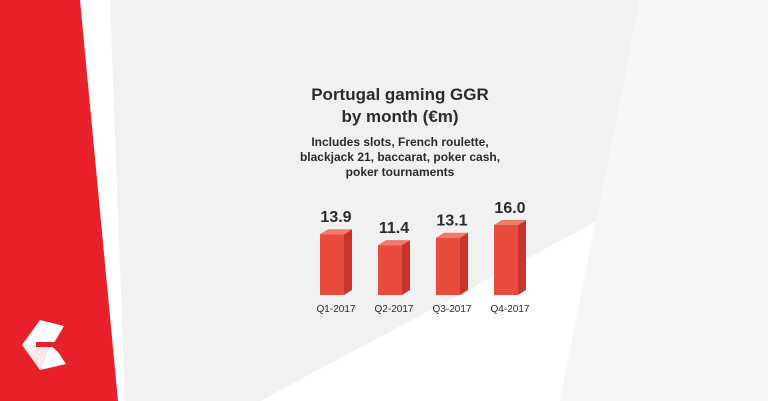 This screenshot has height=401, width=768. I want to click on category-label: Q3-2017, so click(452, 309).